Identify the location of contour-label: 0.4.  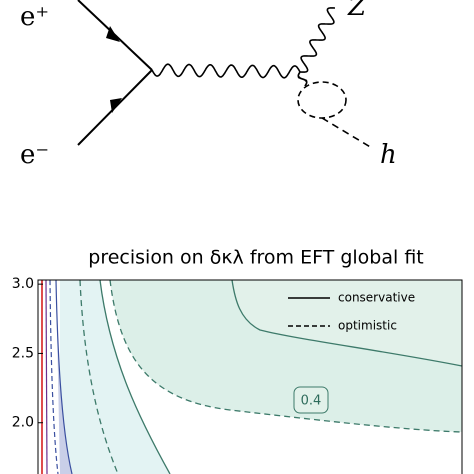
(311, 401).